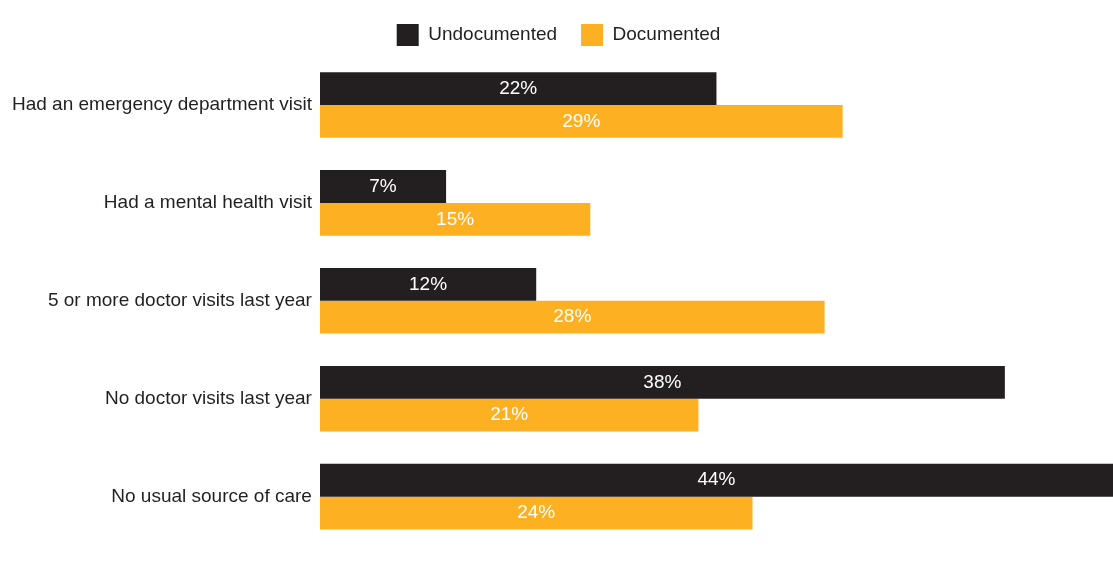 Image resolution: width=1113 pixels, height=565 pixels. I want to click on legend-label: Undocumented, so click(493, 34).